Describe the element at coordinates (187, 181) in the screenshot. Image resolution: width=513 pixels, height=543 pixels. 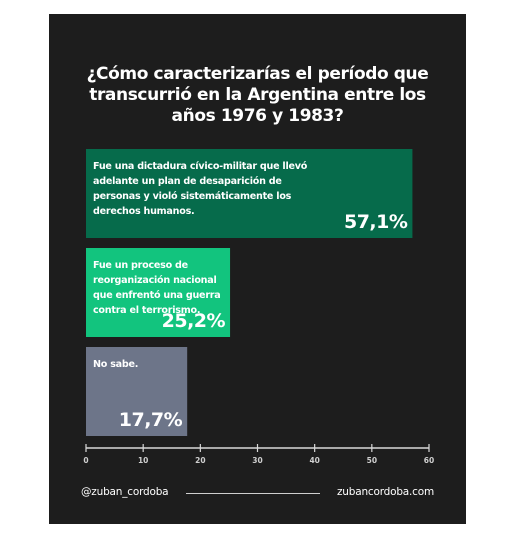
I see `bar-1-category-line: adelante un plan de desaparición de` at that location.